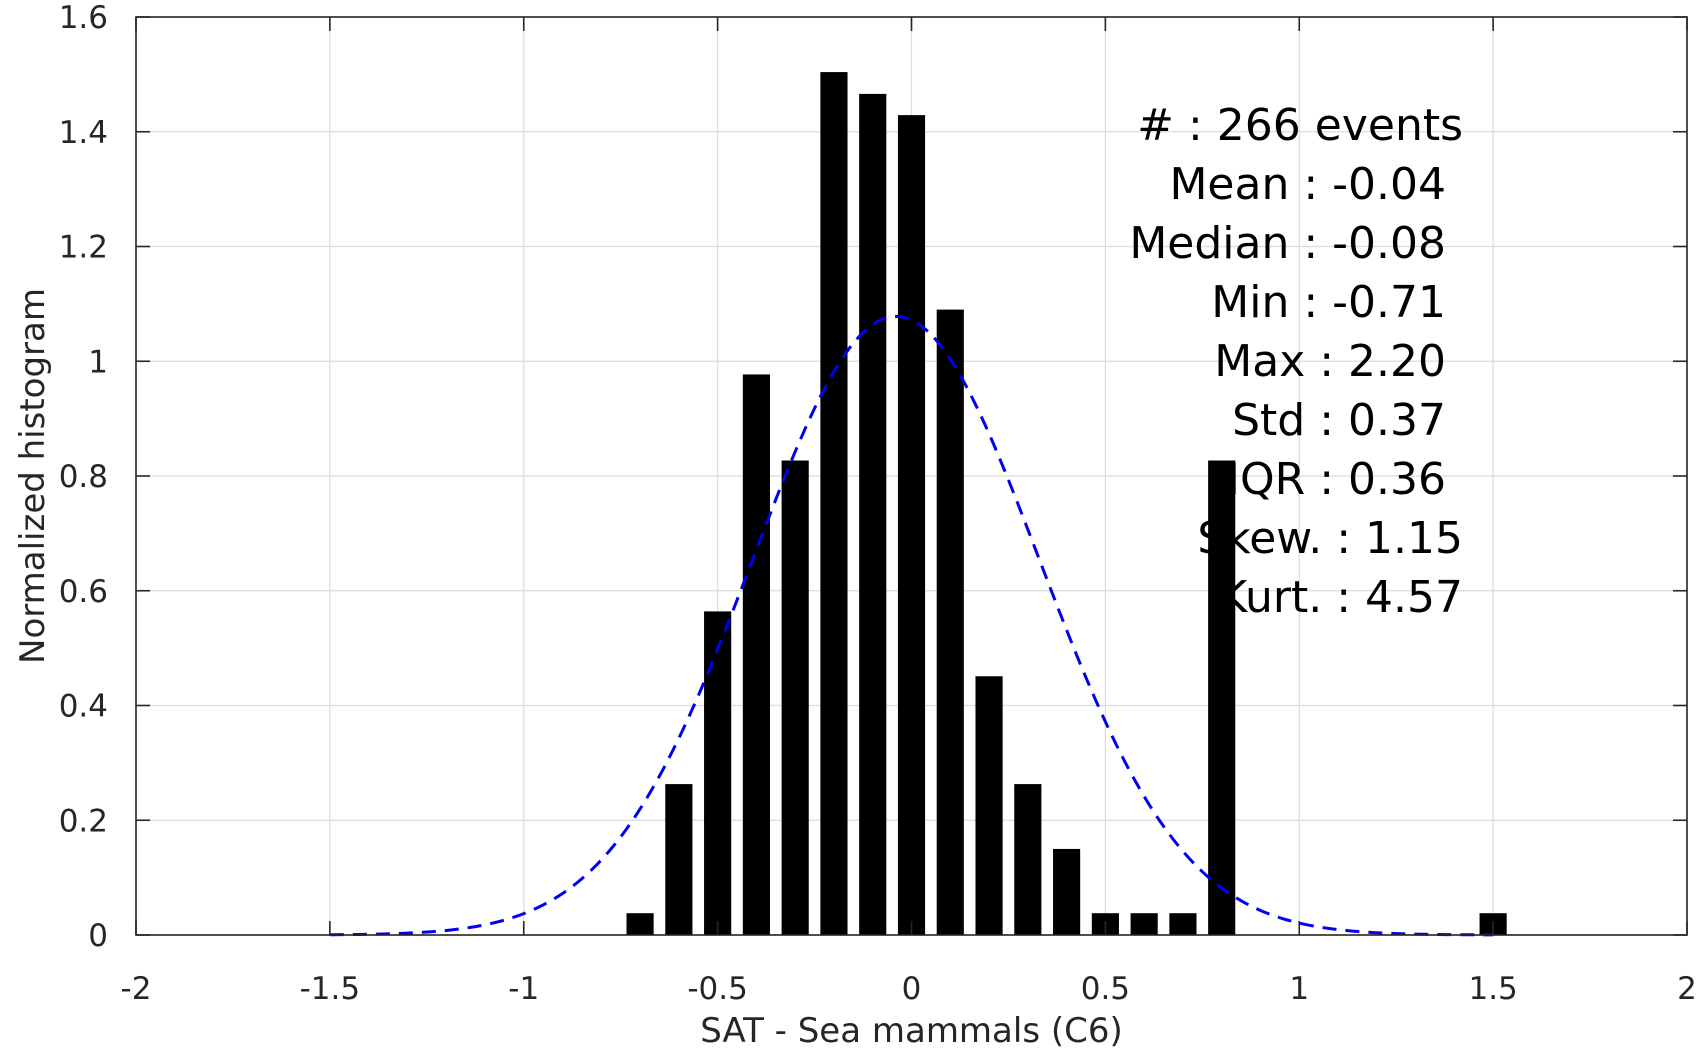  Describe the element at coordinates (911, 1031) in the screenshot. I see `x-axis-title: SAT - Sea mammals (C6)` at that location.